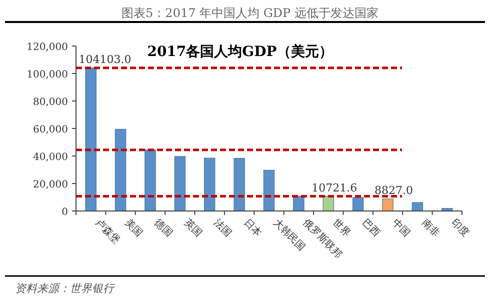  I want to click on x-tick-label: 世界, so click(341, 228).